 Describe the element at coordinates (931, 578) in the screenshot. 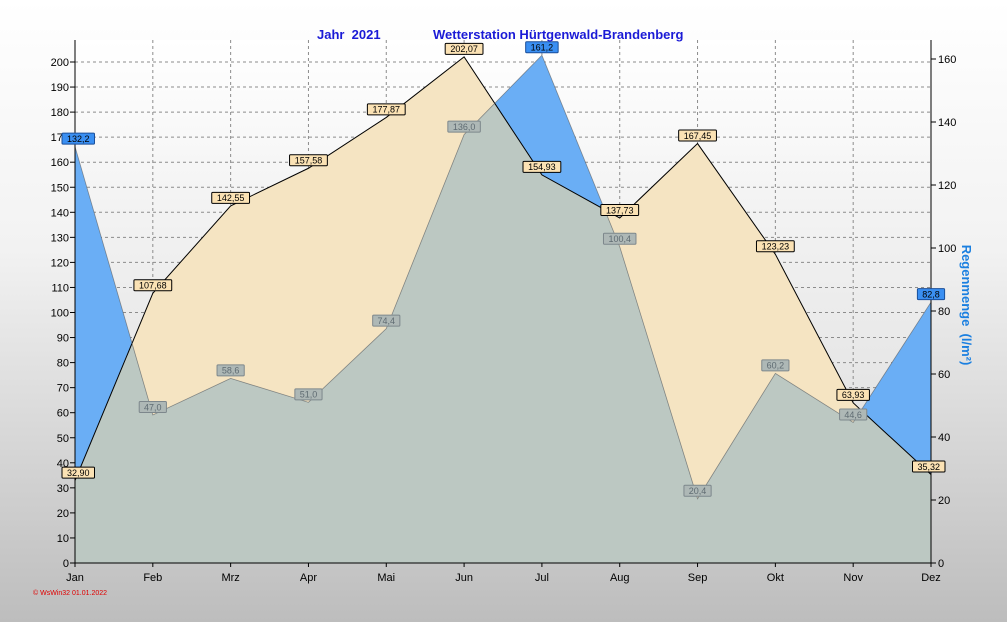

I see `x-tick-label: Dez` at that location.